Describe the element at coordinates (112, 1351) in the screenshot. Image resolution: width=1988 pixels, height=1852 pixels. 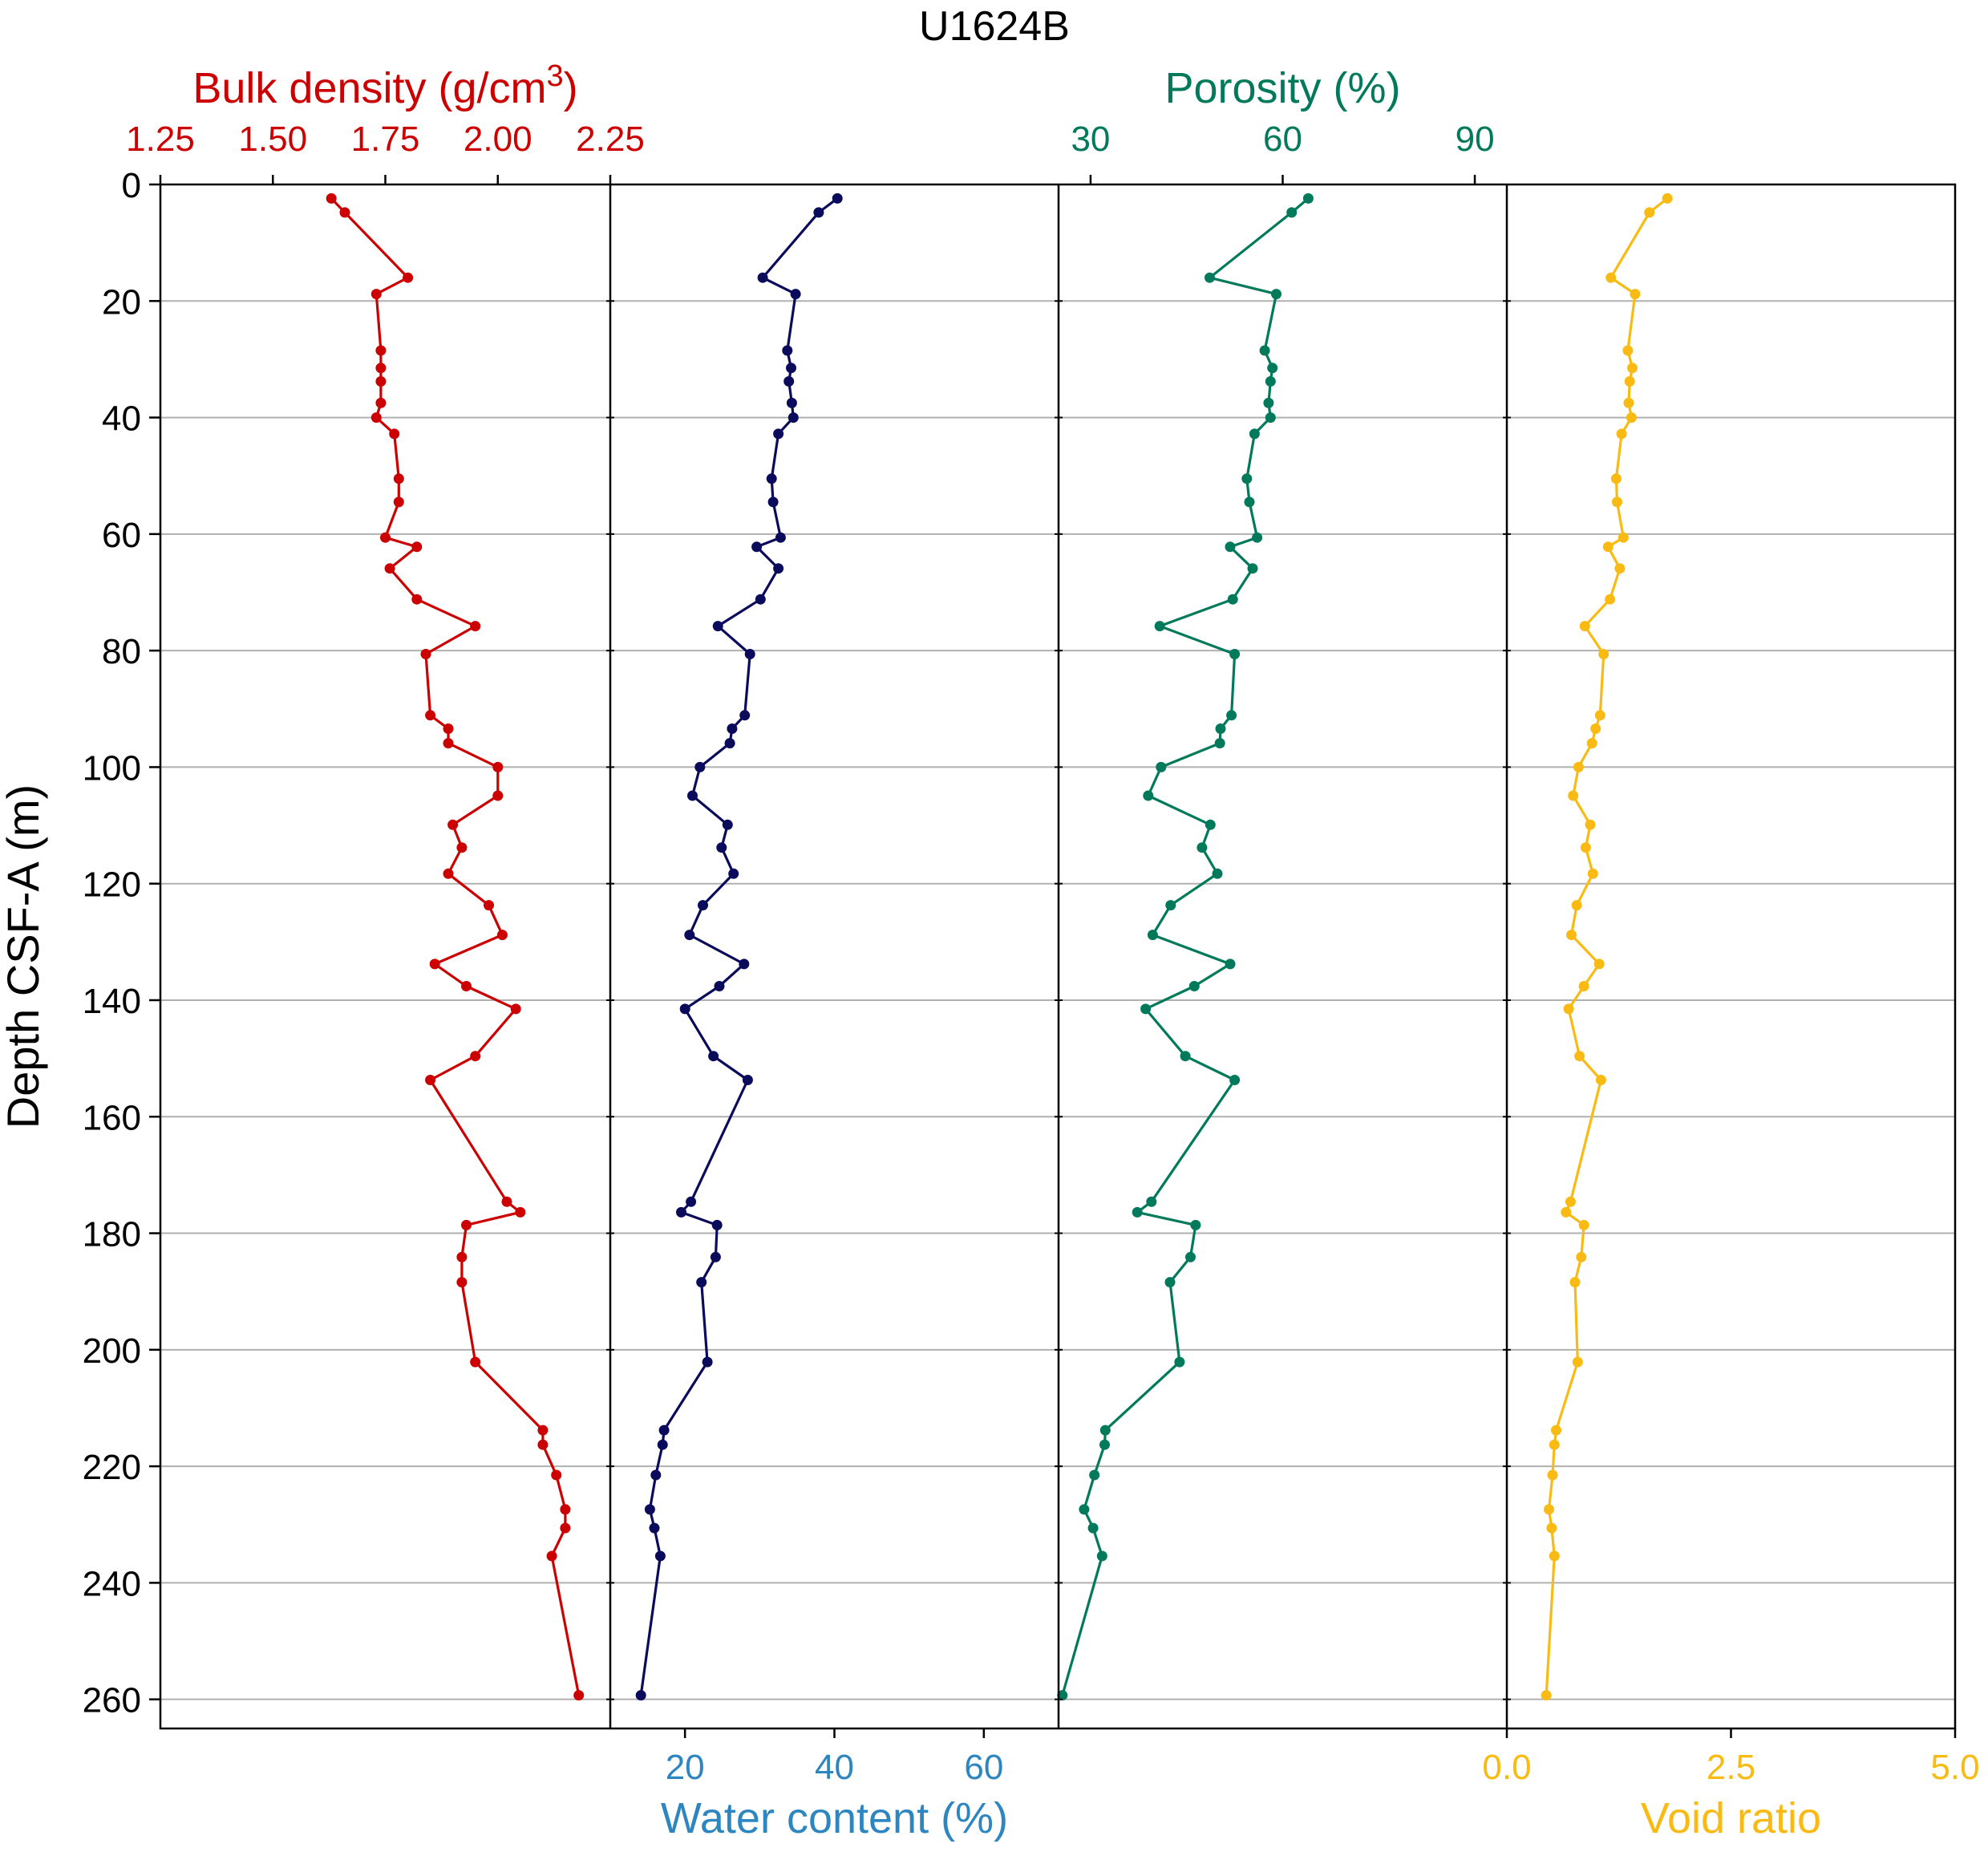
I see `y-tick-label: 200` at that location.